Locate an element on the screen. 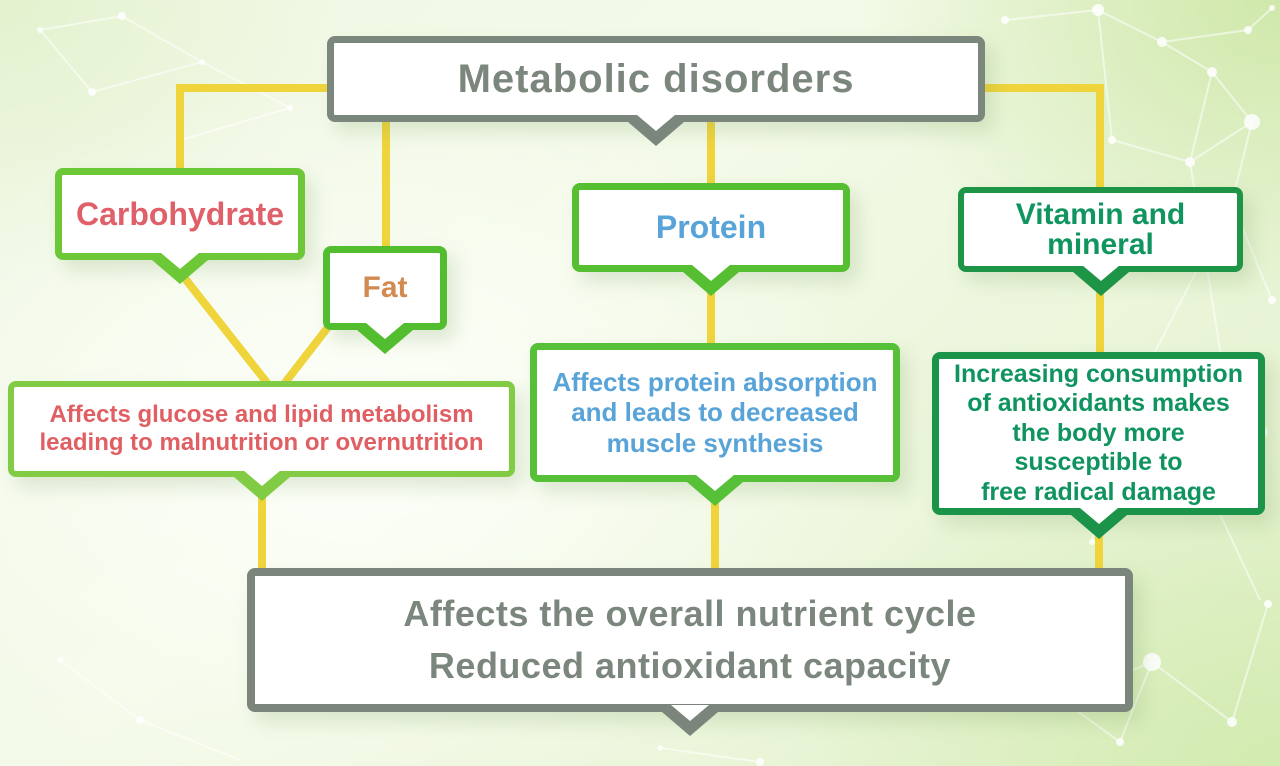  outcome-line1: Affects the overall nutrient cycle is located at coordinates (690, 613).